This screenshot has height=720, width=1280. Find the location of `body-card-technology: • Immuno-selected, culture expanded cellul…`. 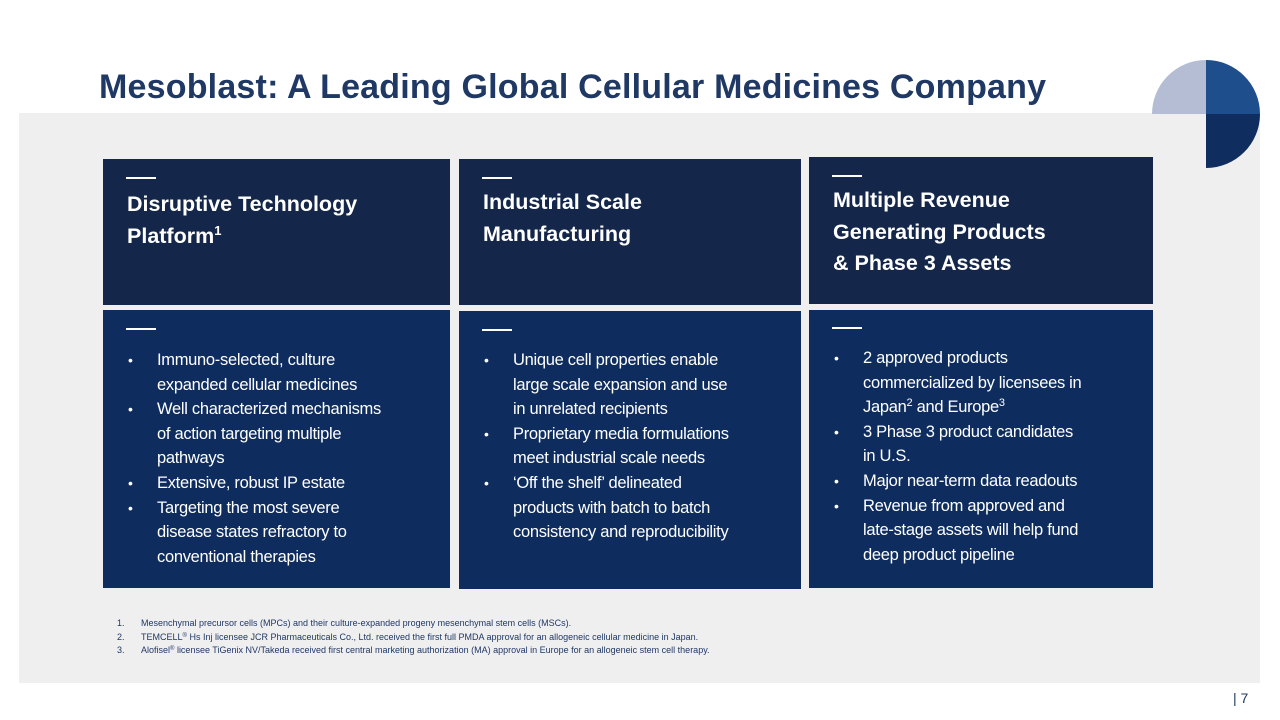

body-card-technology: • Immuno-selected, culture expanded cellul… is located at coordinates (276, 449).